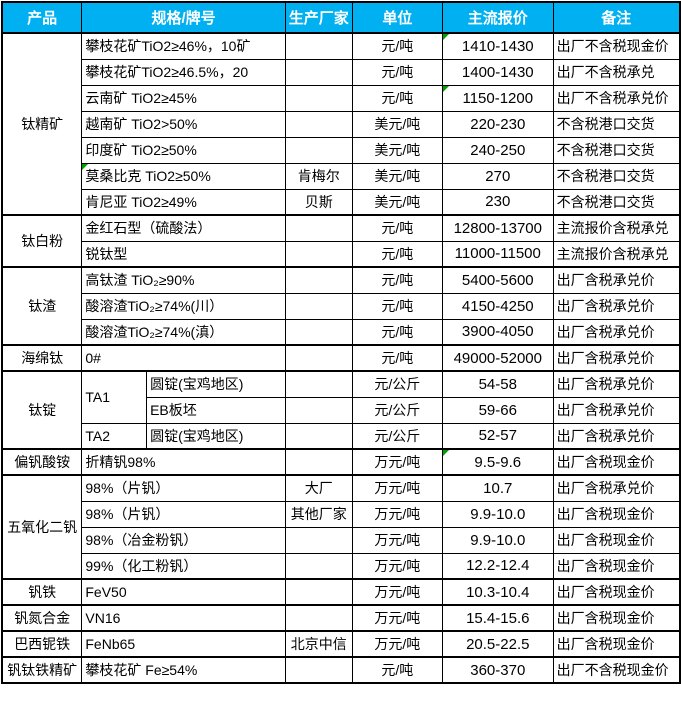 The height and width of the screenshot is (719, 681). I want to click on note-cell: 出厂不含税承兑, so click(616, 72).